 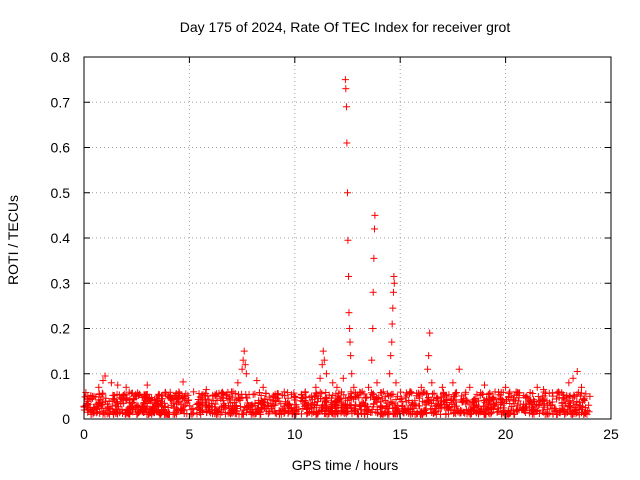 I want to click on x-tick-label: 15, so click(x=400, y=434).